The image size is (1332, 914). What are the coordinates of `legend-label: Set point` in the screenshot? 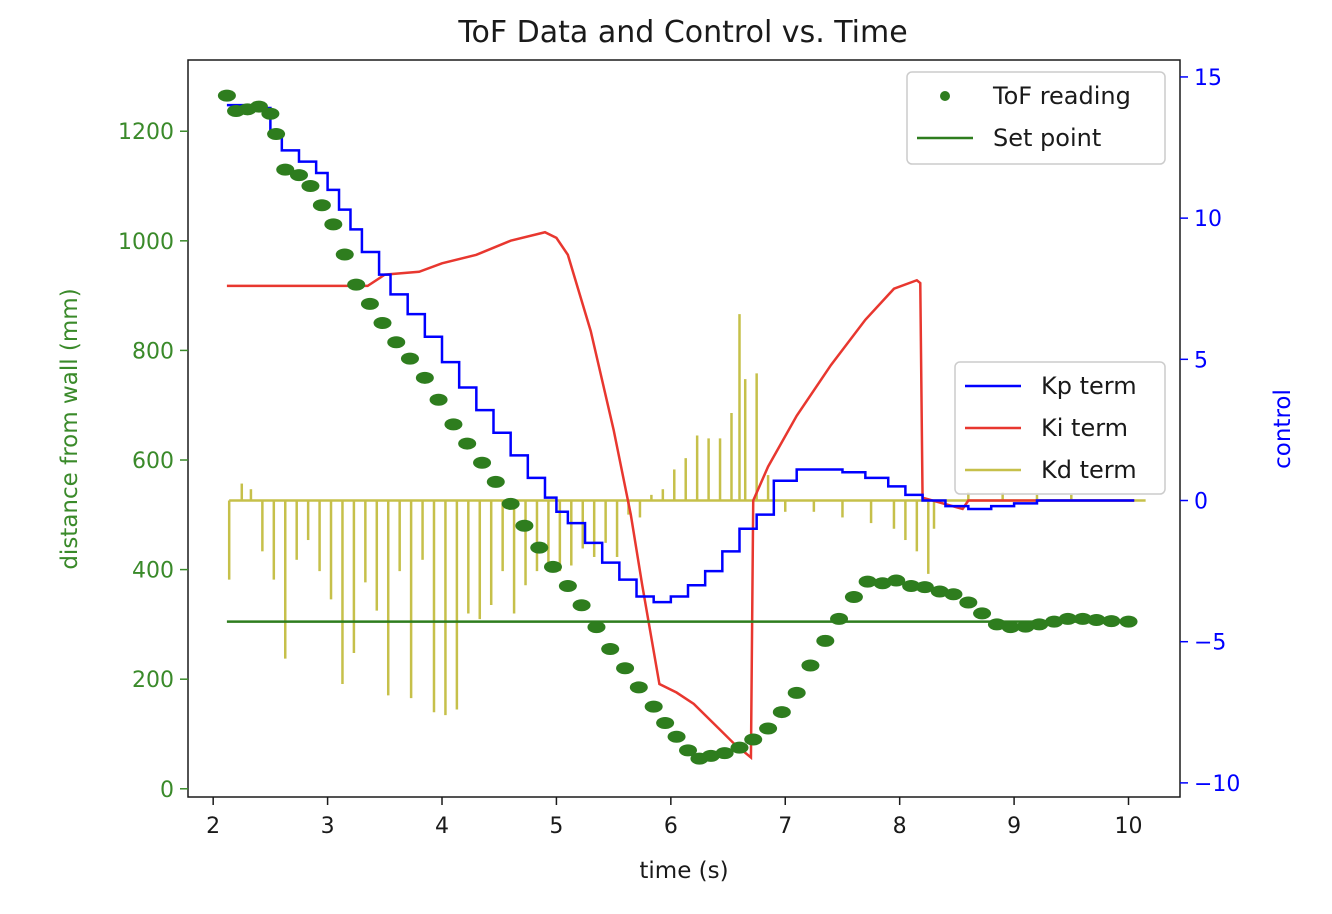 It's located at (1047, 138).